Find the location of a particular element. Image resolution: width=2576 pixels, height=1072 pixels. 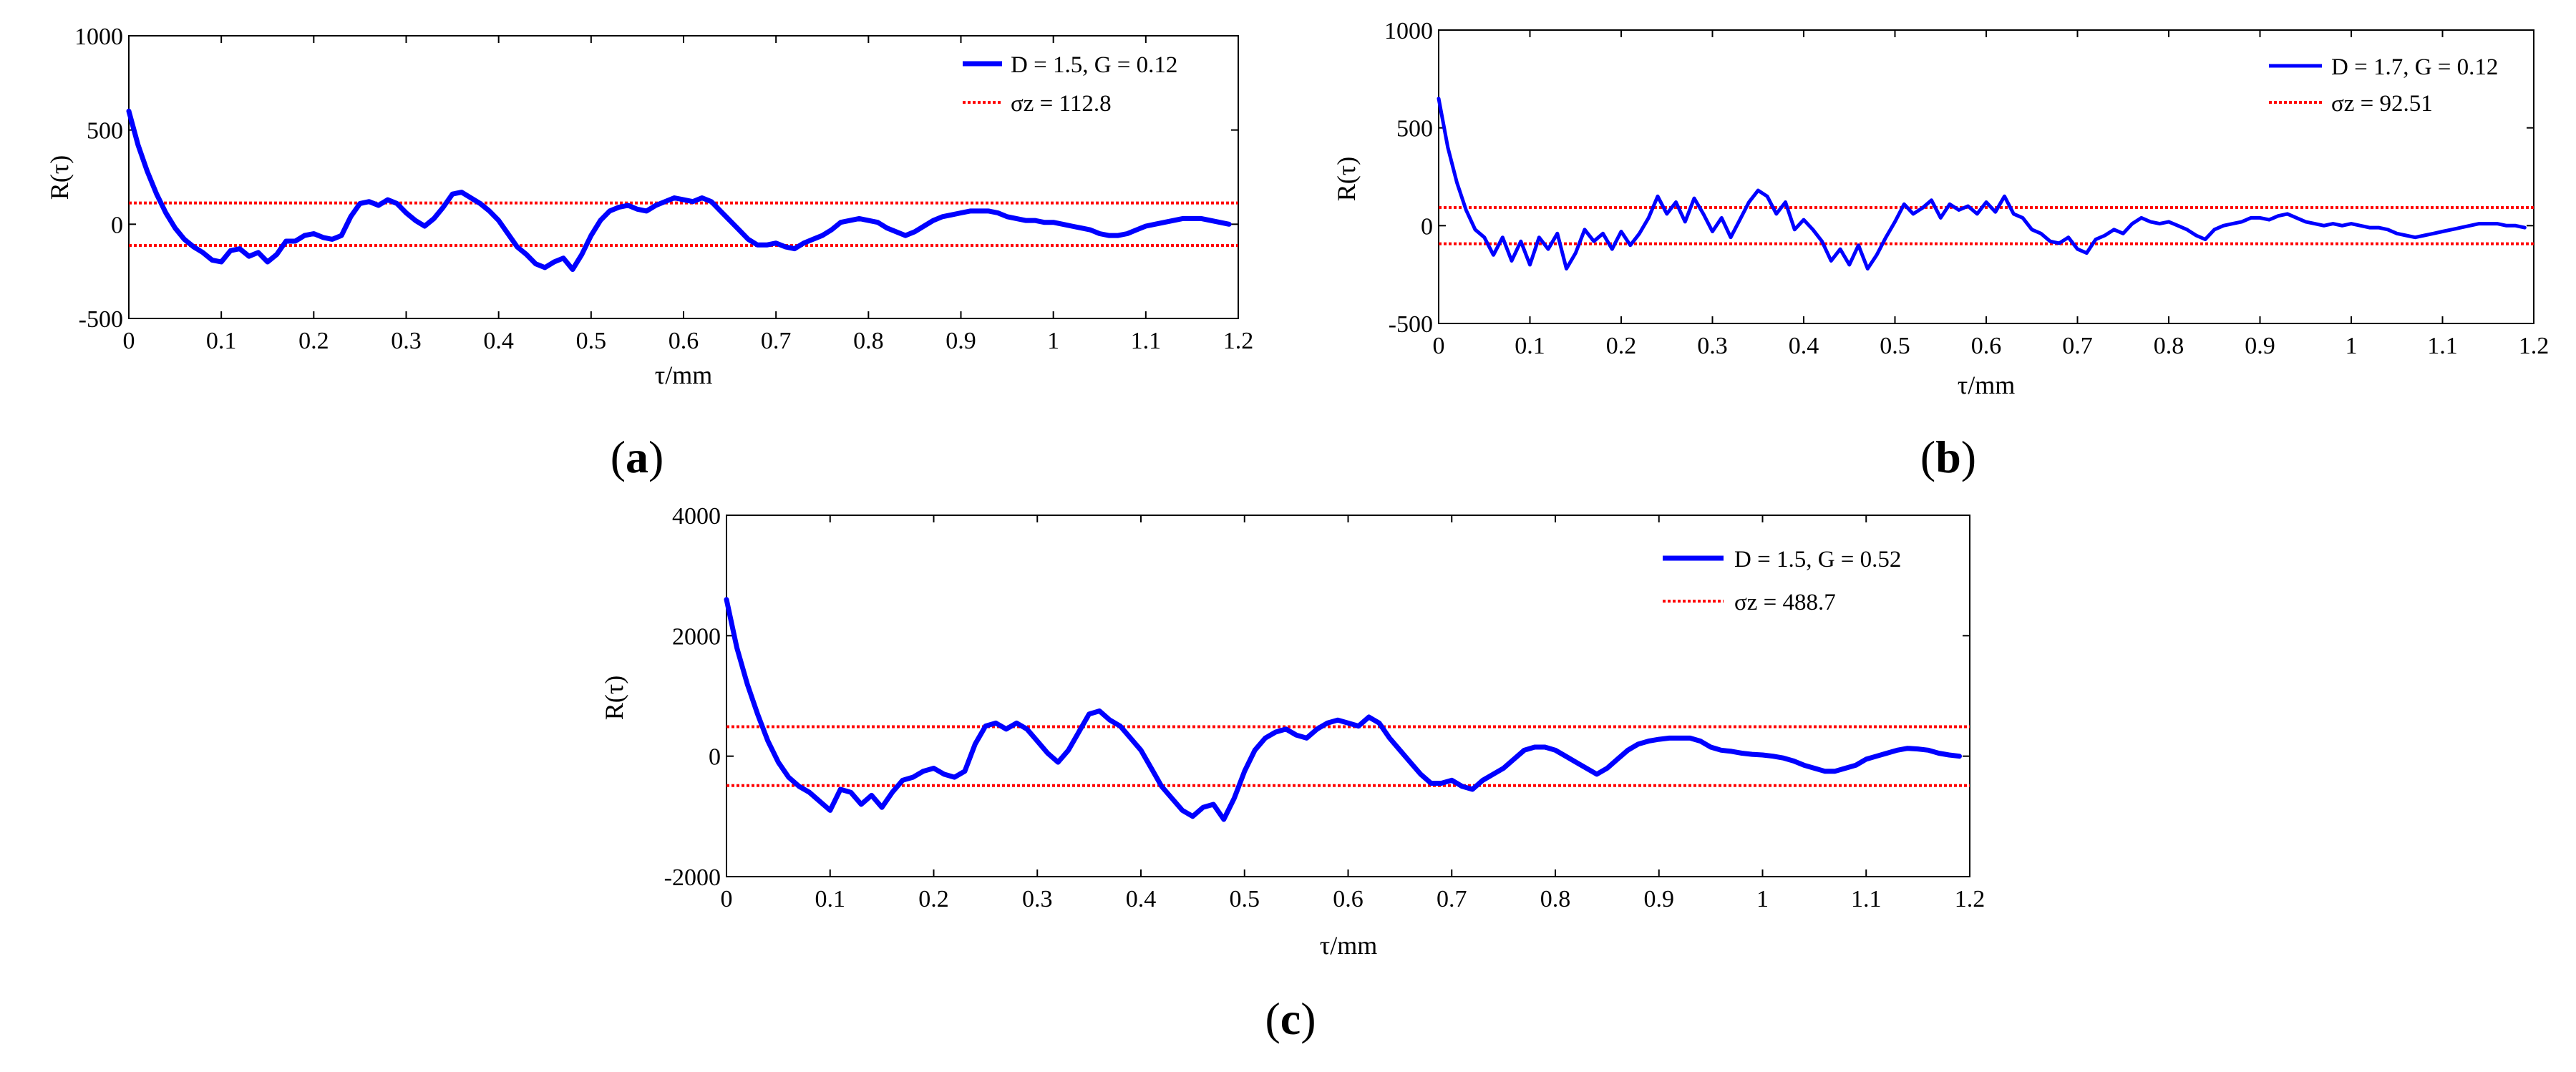

x-tick-label-b: 0.9 is located at coordinates (2260, 346).